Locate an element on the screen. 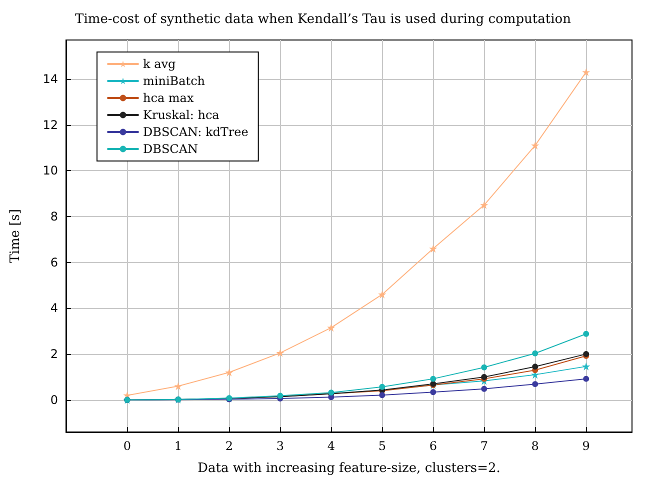  x-tick-label: 2 is located at coordinates (229, 446).